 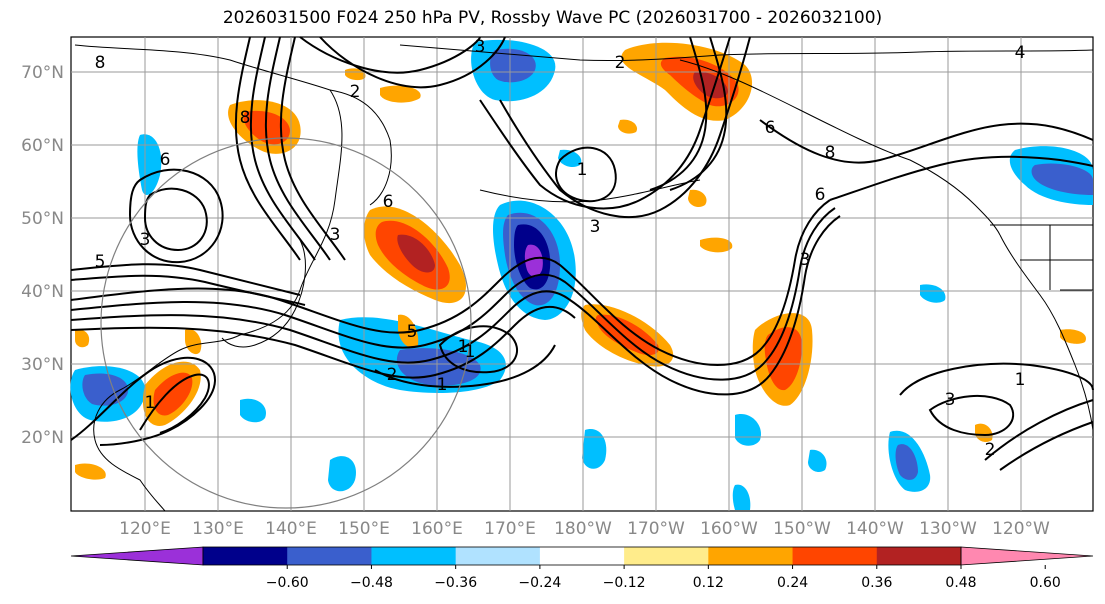 I want to click on colorbar-tick-label: −0.36, so click(x=455, y=583).